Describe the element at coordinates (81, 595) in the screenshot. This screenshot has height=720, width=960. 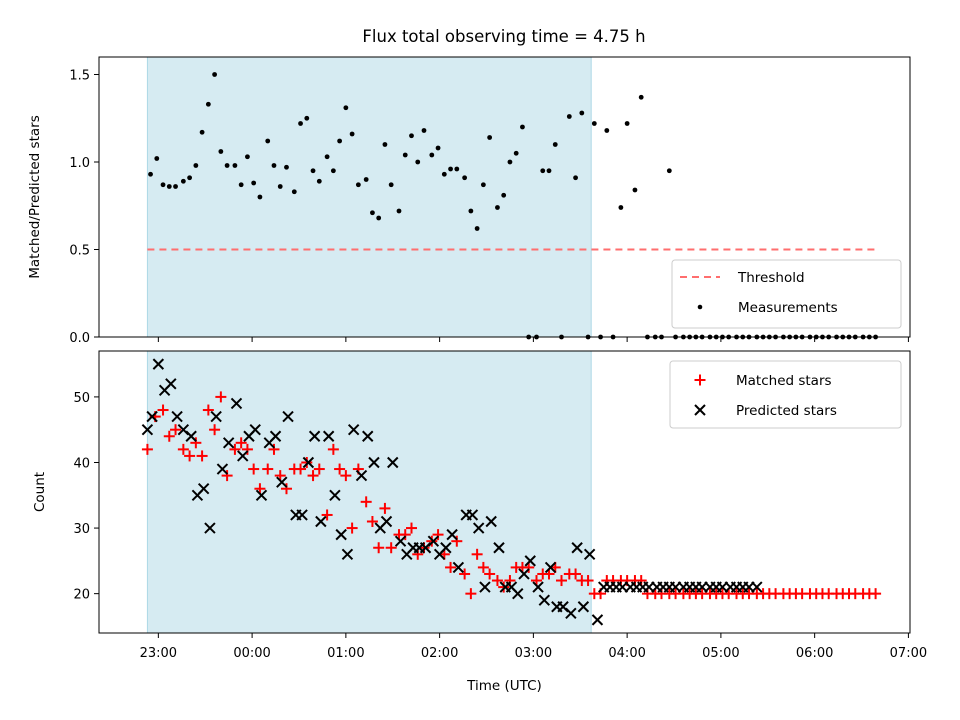
I see `y-tick-label: 20` at that location.